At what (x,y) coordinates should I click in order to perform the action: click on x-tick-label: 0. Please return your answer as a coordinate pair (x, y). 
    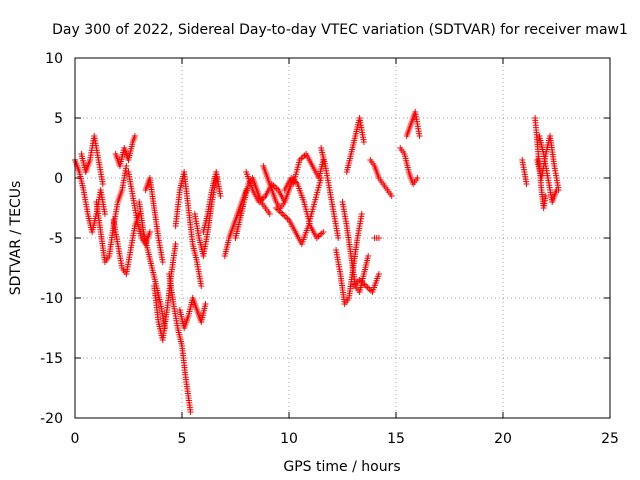
    Looking at the image, I should click on (75, 439).